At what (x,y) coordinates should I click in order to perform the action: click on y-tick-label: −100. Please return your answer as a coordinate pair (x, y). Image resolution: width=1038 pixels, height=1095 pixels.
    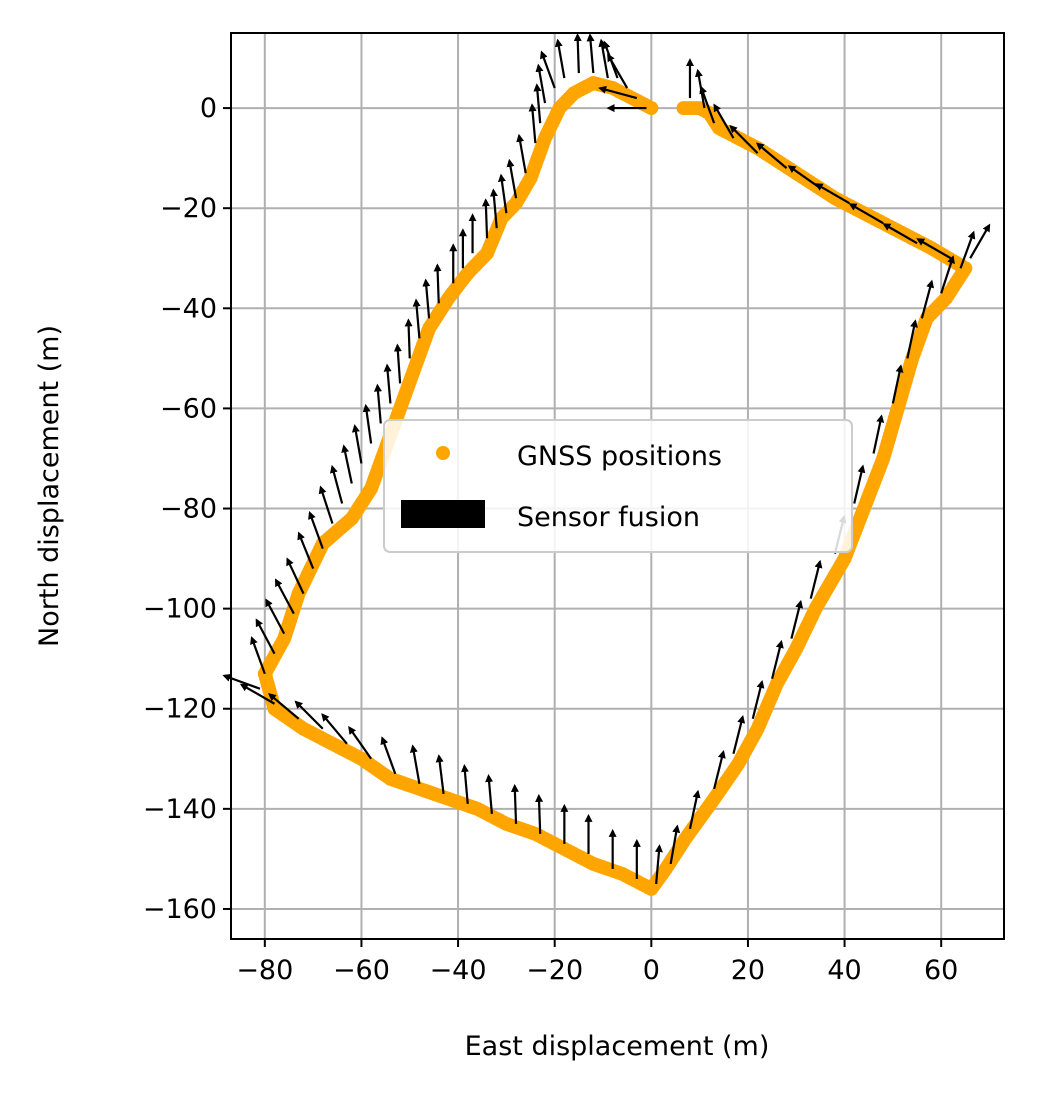
    Looking at the image, I should click on (180, 609).